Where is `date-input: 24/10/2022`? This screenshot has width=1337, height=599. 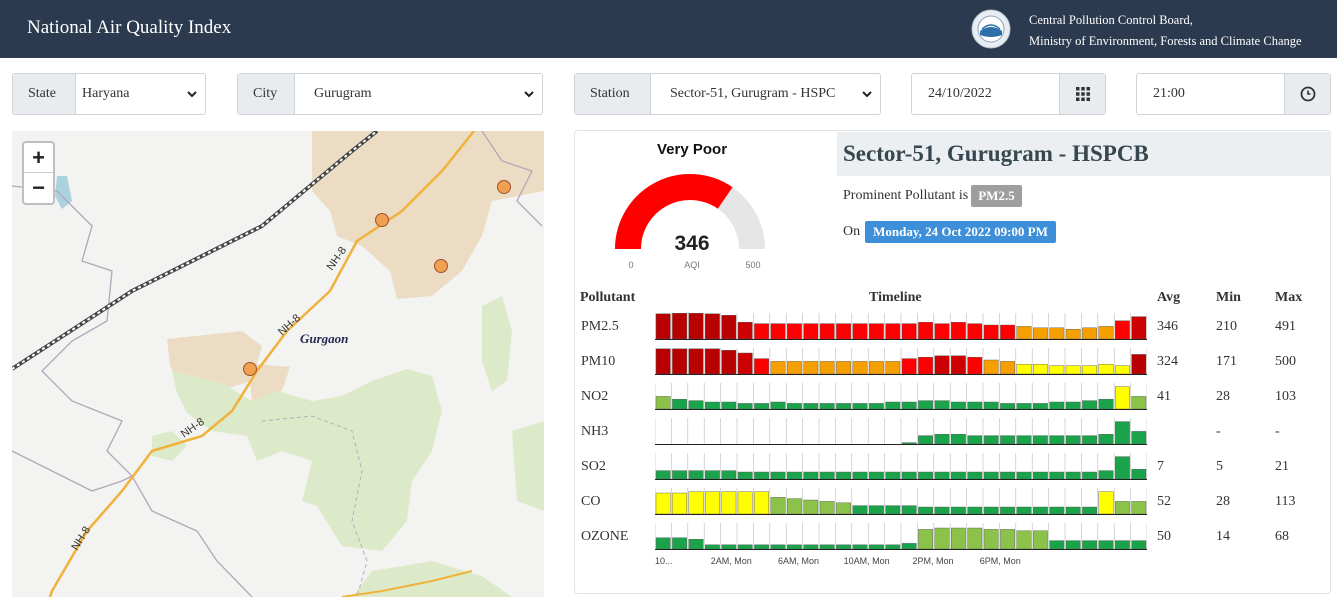 date-input: 24/10/2022 is located at coordinates (960, 93).